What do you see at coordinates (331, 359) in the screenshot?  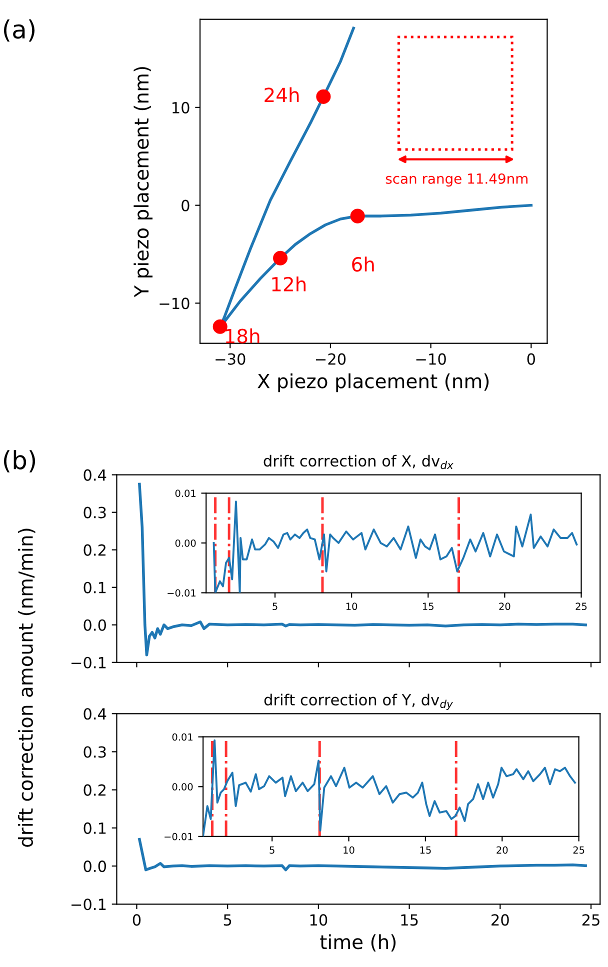 I see `x-tick-label: −20` at bounding box center [331, 359].